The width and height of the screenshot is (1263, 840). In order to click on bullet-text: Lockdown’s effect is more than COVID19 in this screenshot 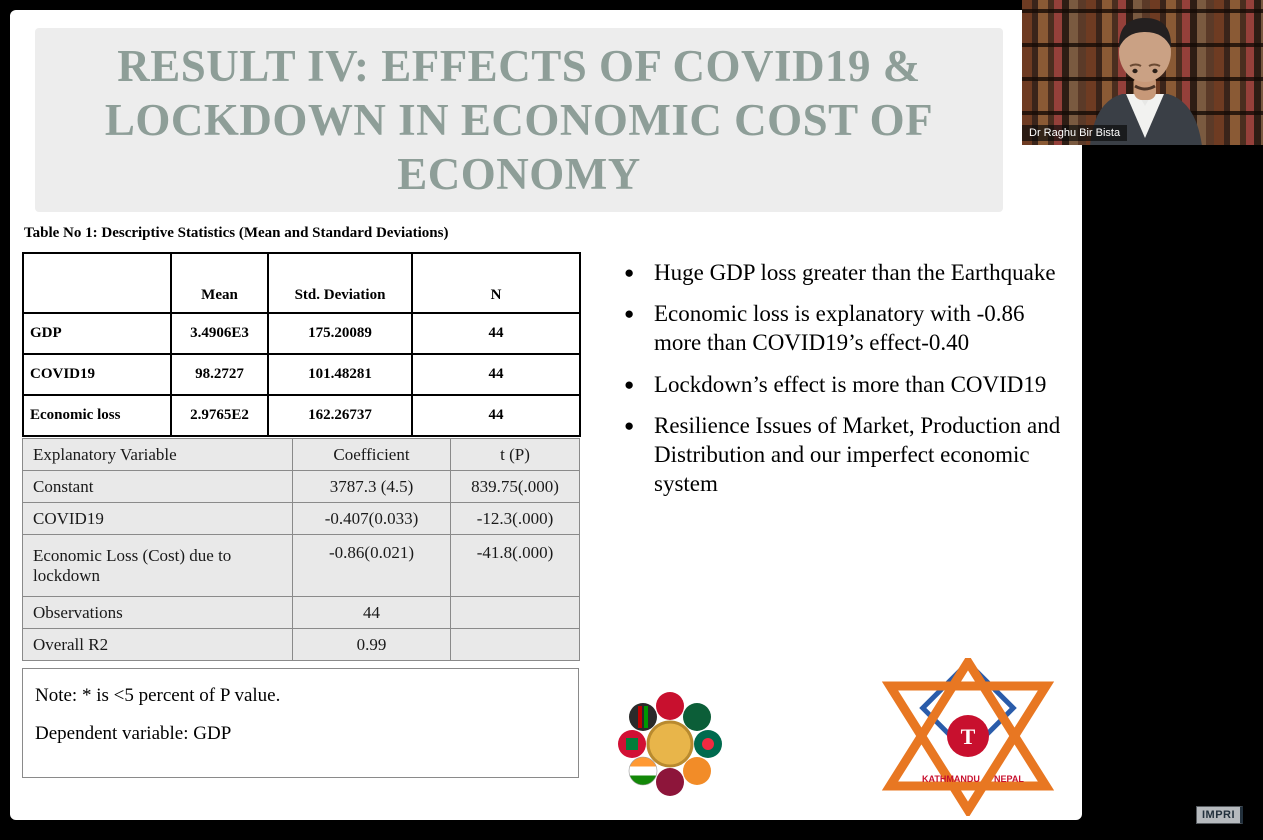, I will do `click(850, 384)`.